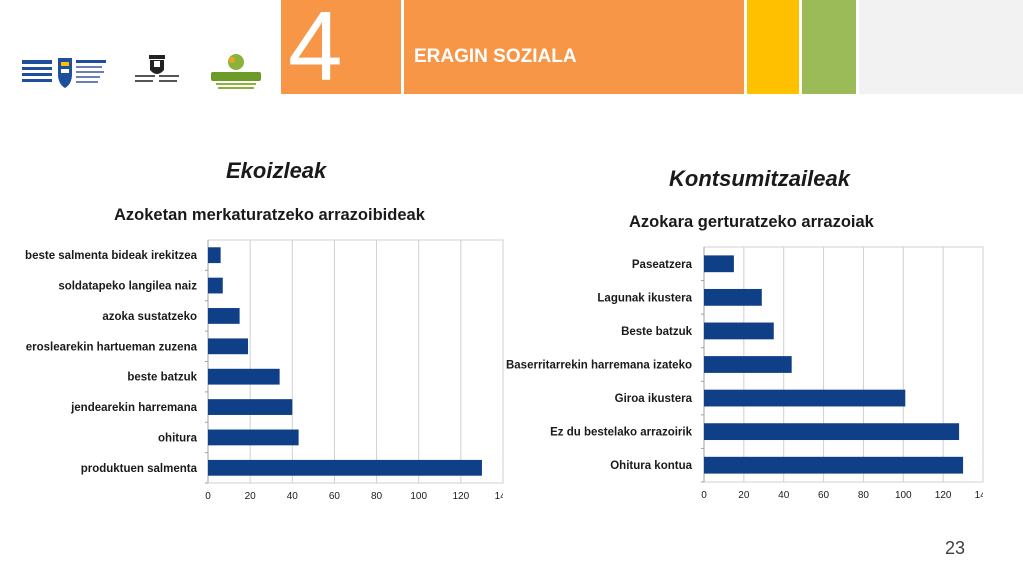 This screenshot has height=575, width=1023. I want to click on category-label: Ez du bestelako arrazoirik, so click(621, 433).